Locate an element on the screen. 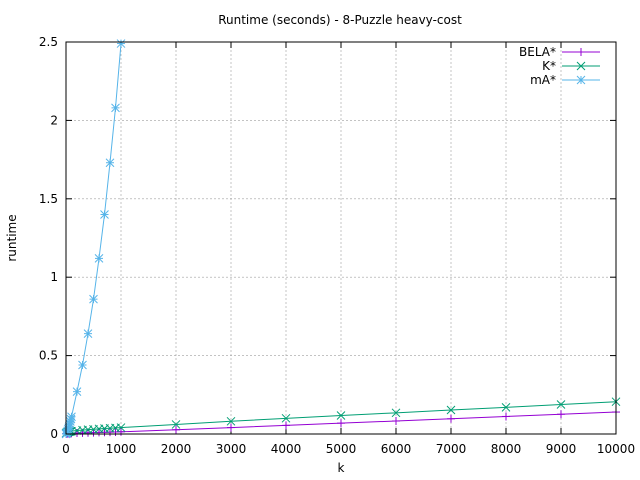 This screenshot has height=480, width=640. y-tick-label: 2.5 is located at coordinates (48, 42).